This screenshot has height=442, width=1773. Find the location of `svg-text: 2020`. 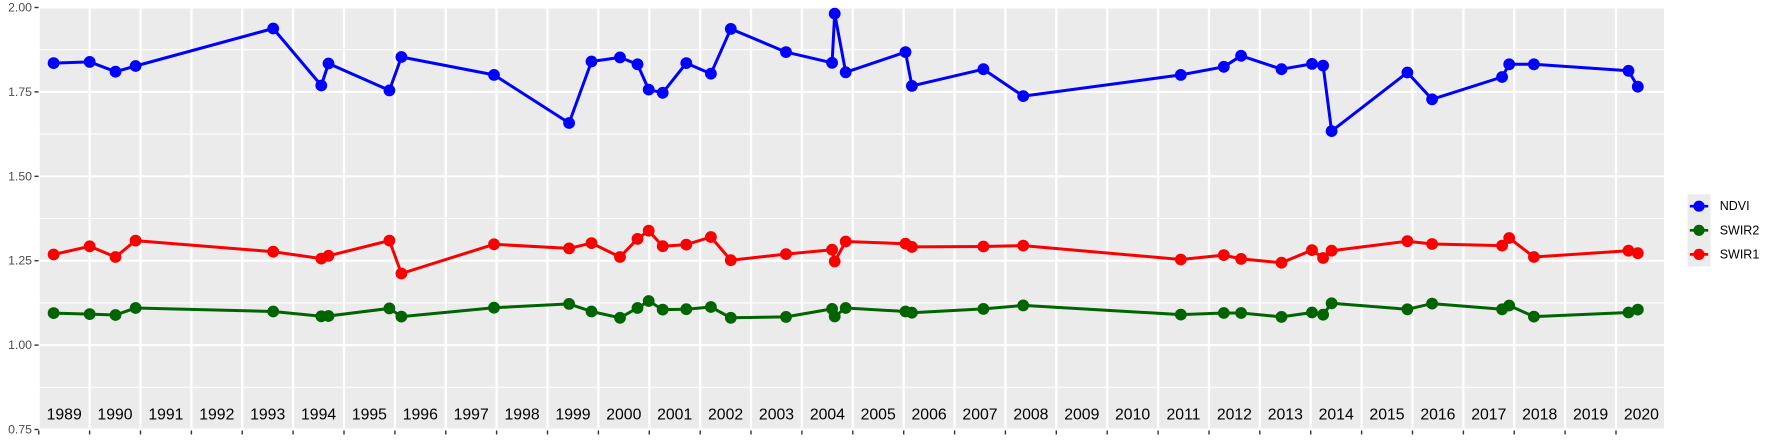

svg-text: 2020 is located at coordinates (1641, 415).